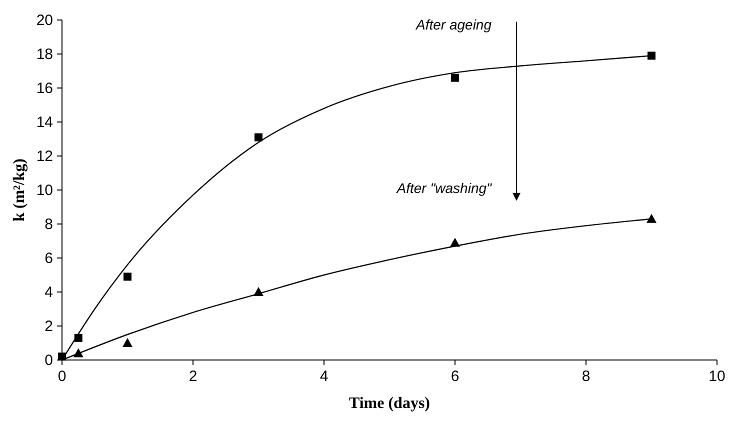  I want to click on y-tick-label: 6, so click(48, 258).